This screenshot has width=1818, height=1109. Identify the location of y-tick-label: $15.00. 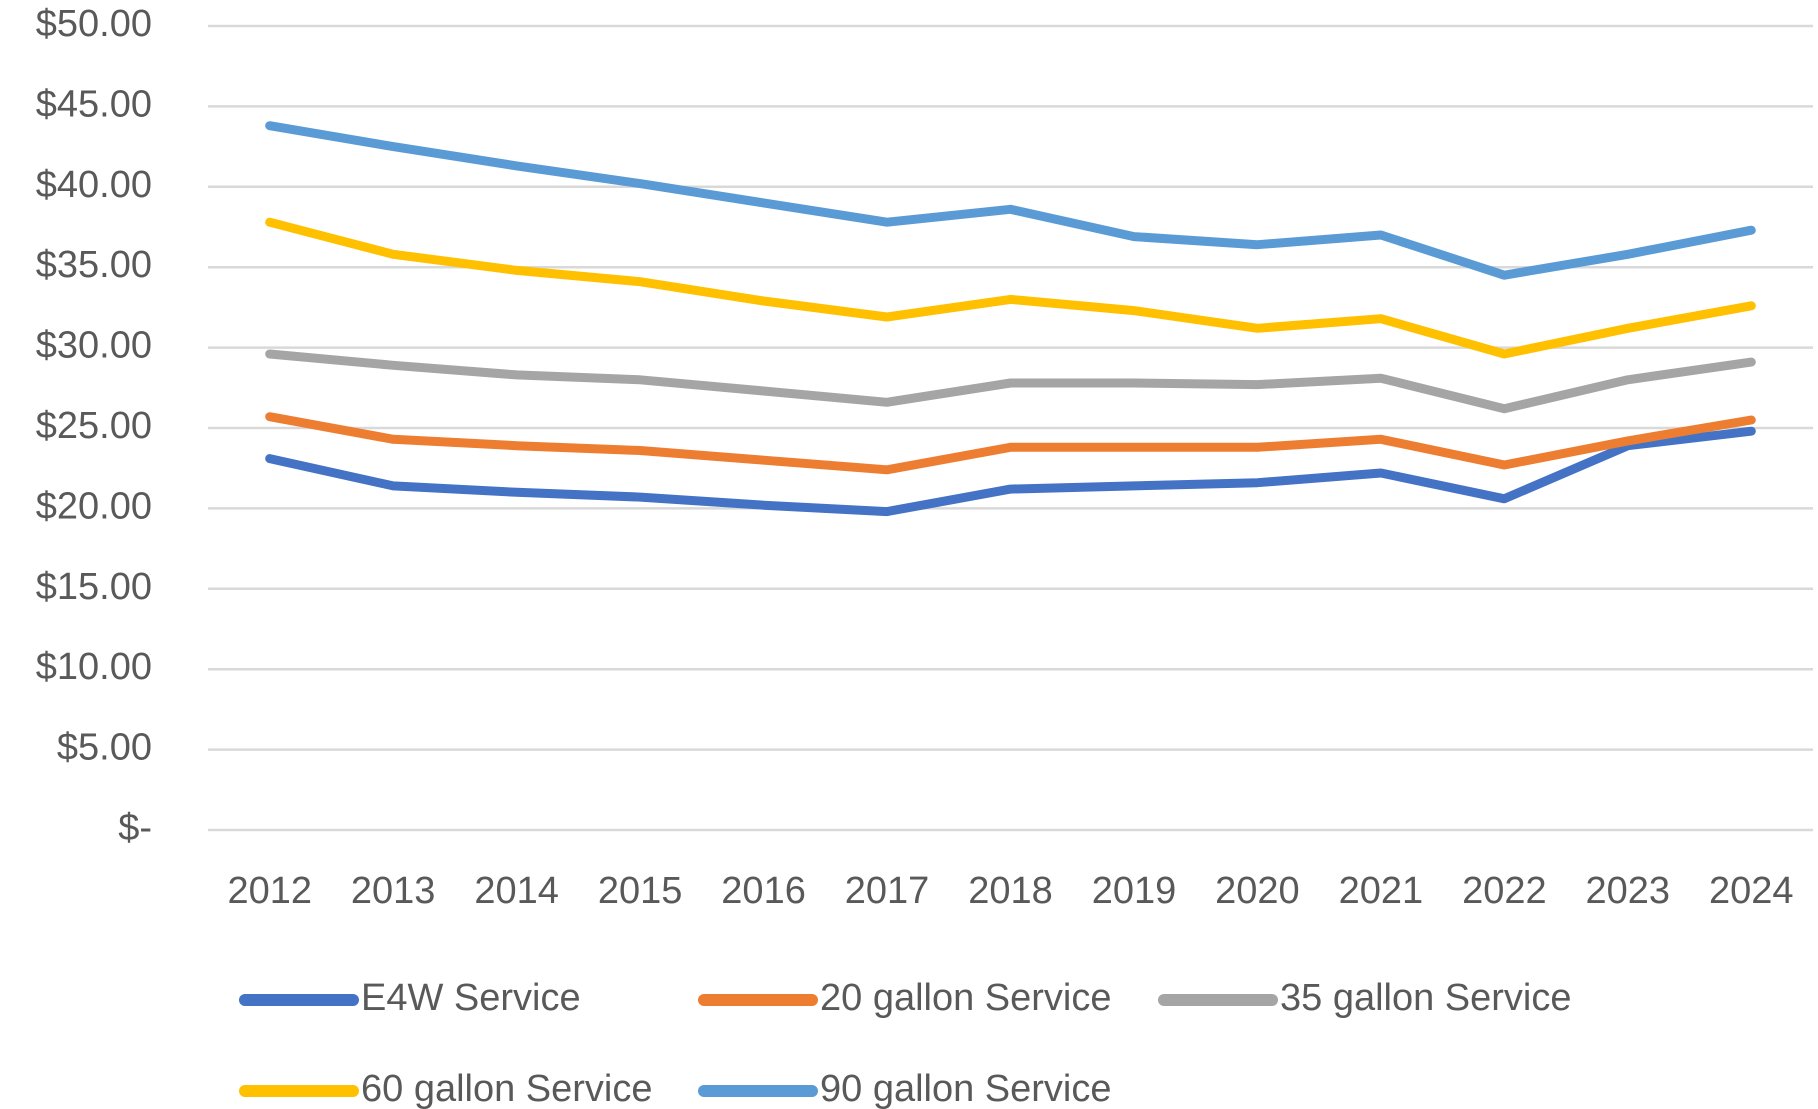
(94, 587).